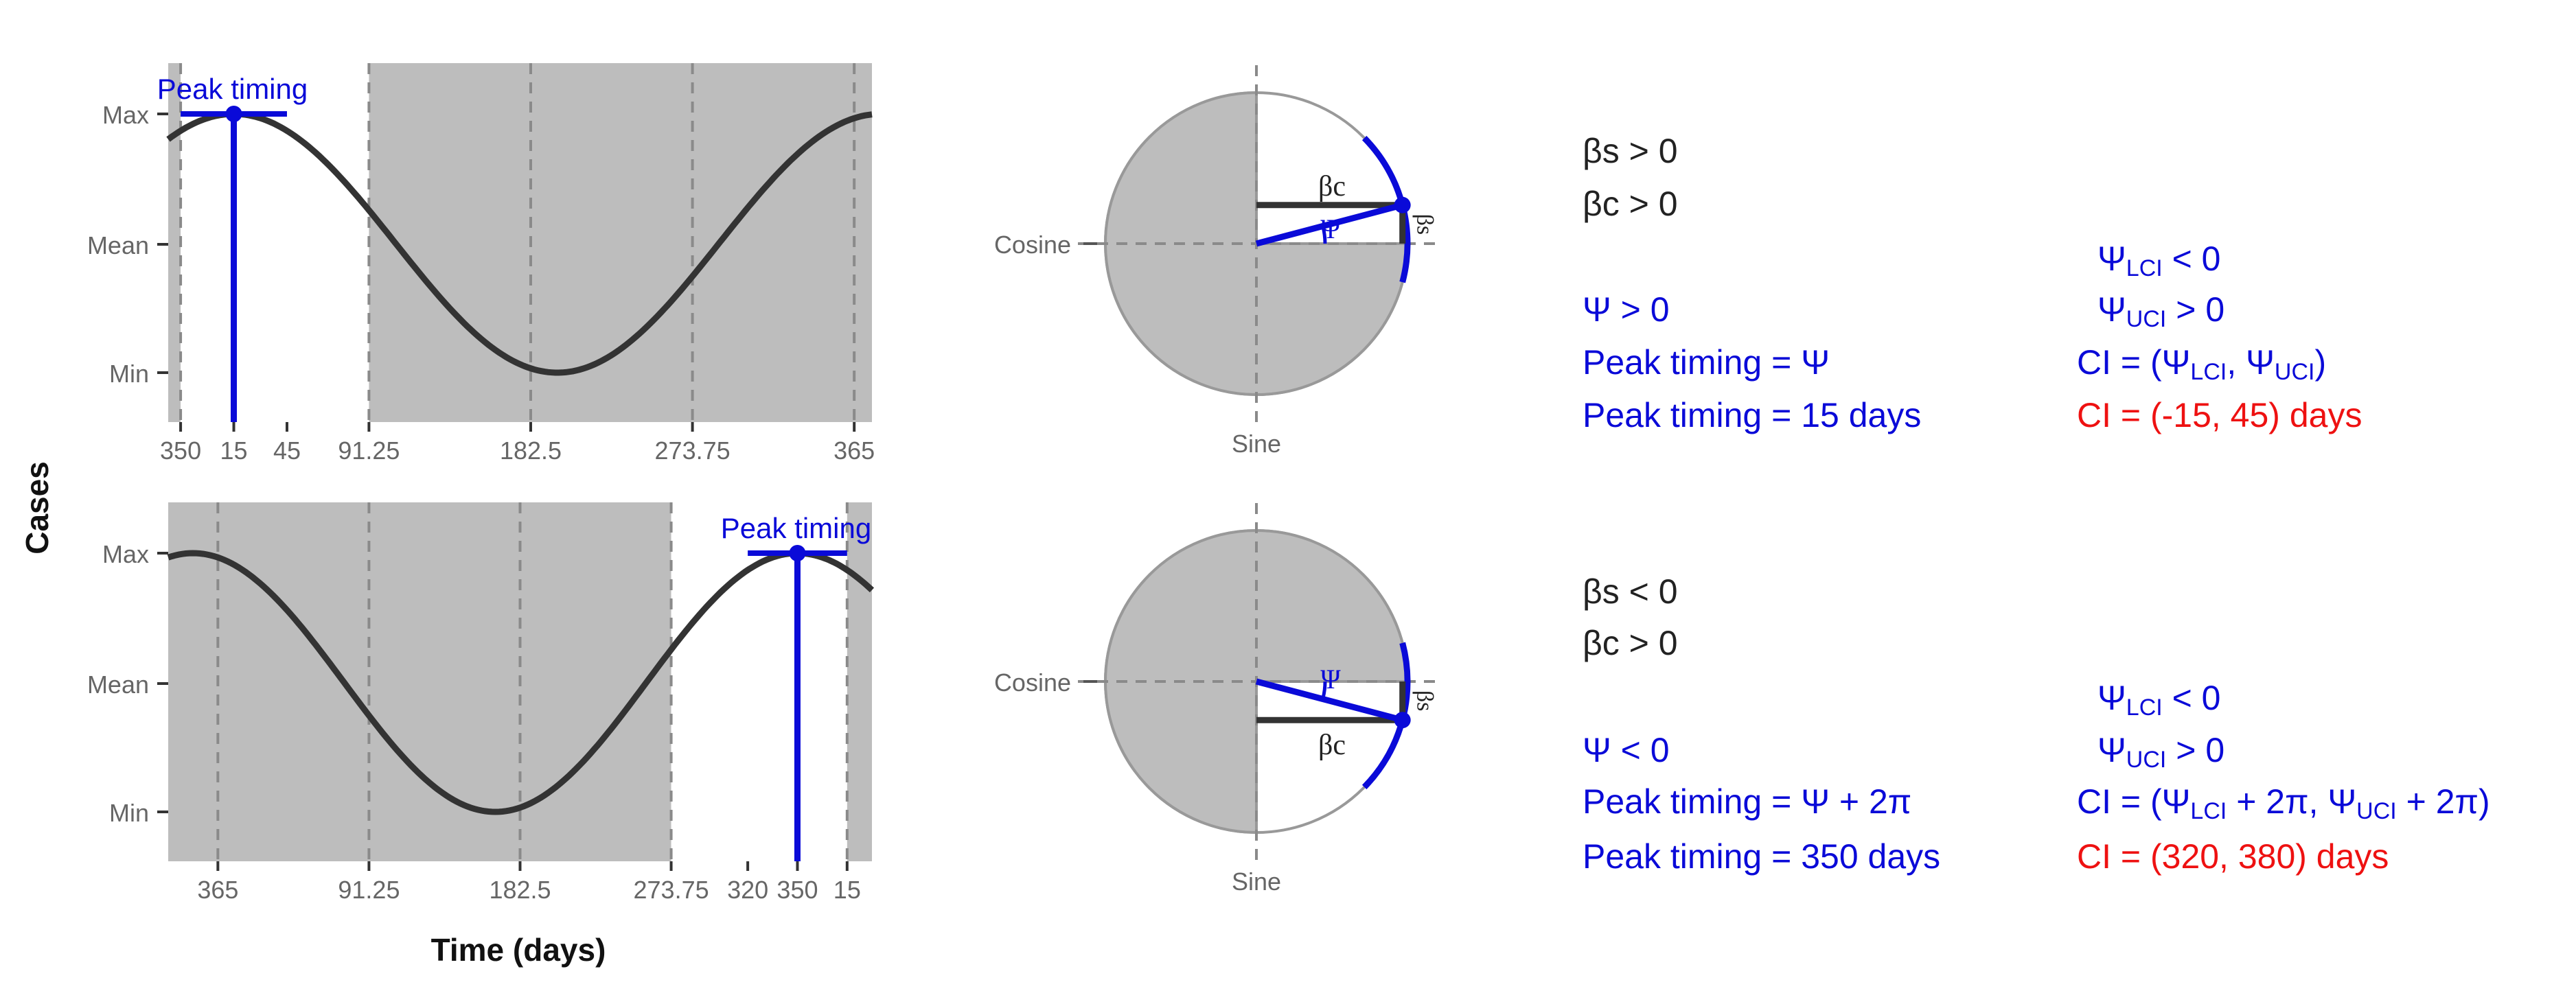 This screenshot has width=2576, height=991. What do you see at coordinates (518, 950) in the screenshot?
I see `x-axis-title: Time (days)` at bounding box center [518, 950].